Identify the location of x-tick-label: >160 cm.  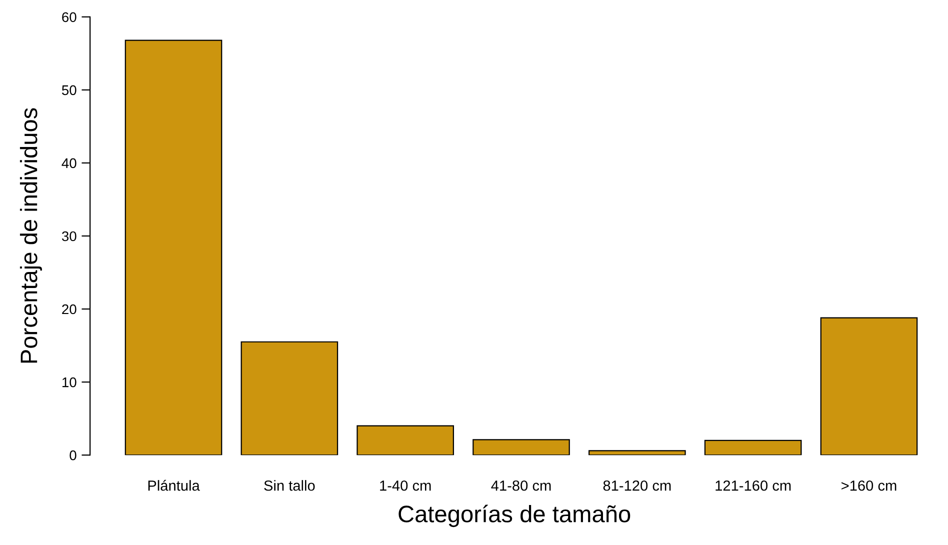
(869, 485).